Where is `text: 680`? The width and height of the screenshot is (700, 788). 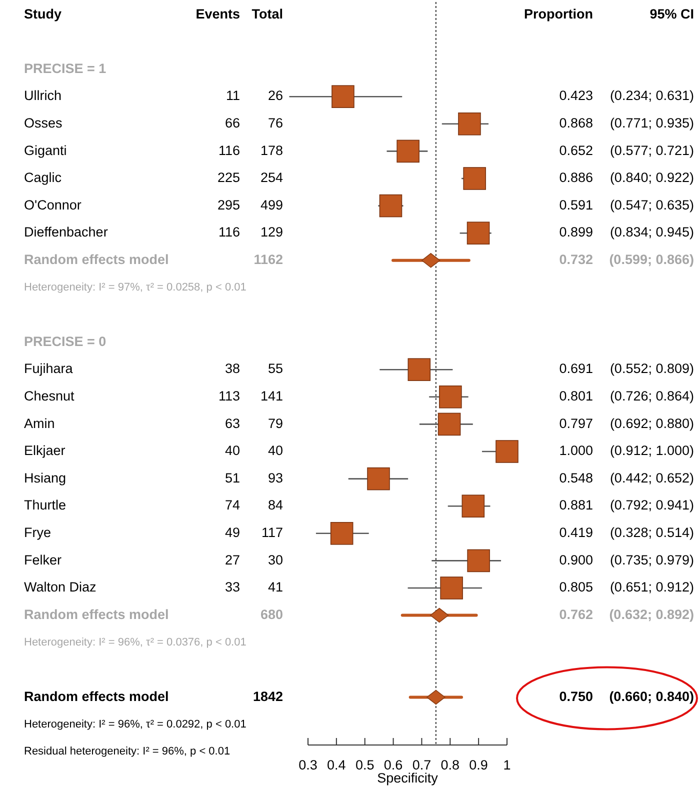
text: 680 is located at coordinates (271, 614).